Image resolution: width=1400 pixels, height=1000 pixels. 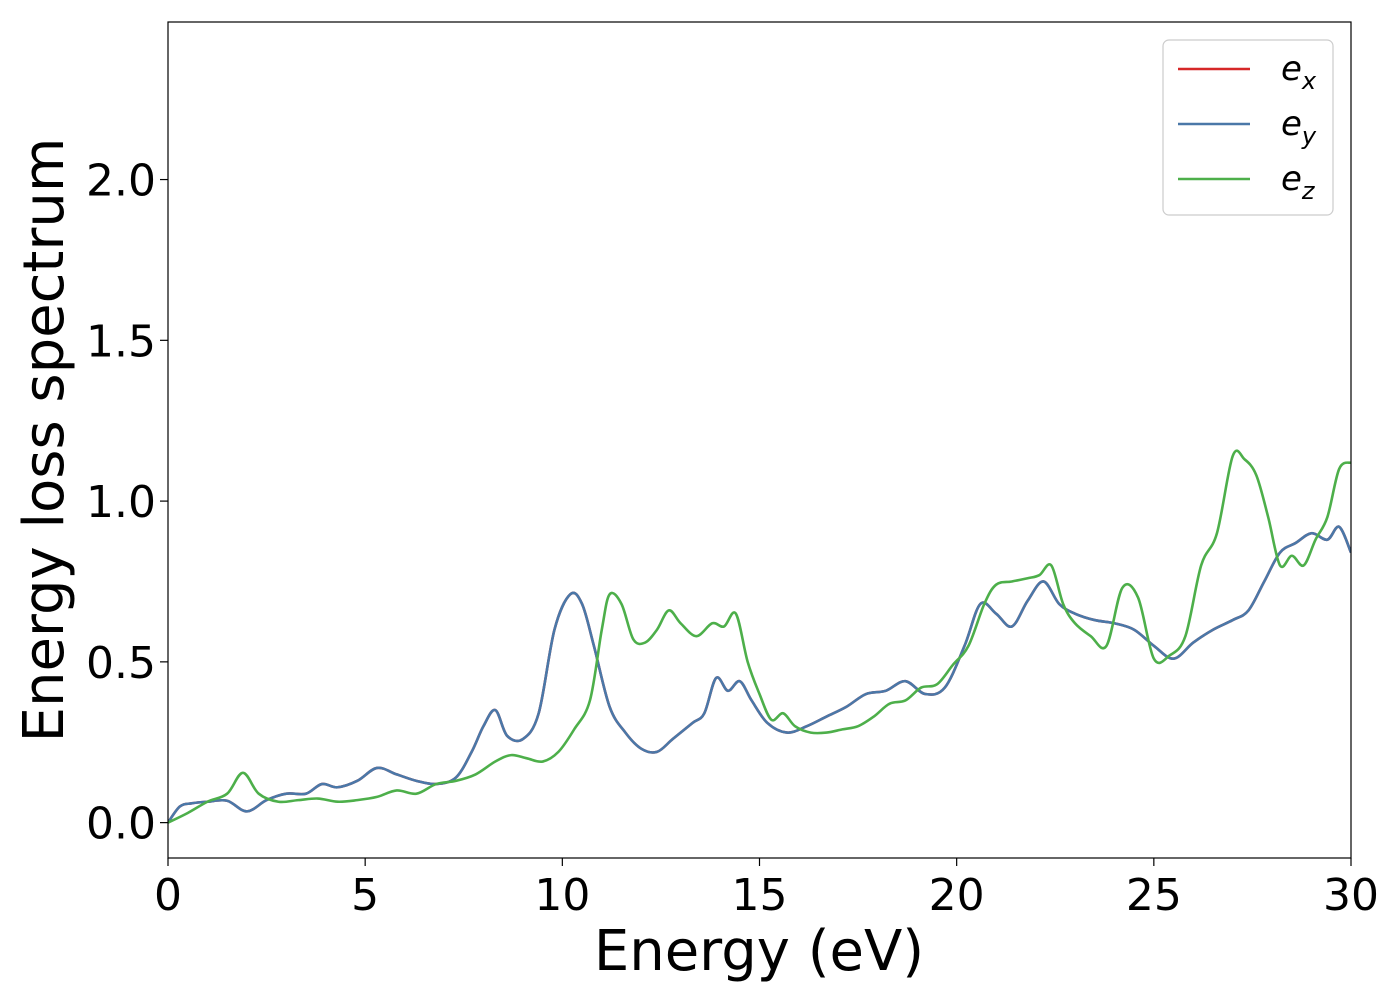 I want to click on y-tick-label: 1.5, so click(x=121, y=341).